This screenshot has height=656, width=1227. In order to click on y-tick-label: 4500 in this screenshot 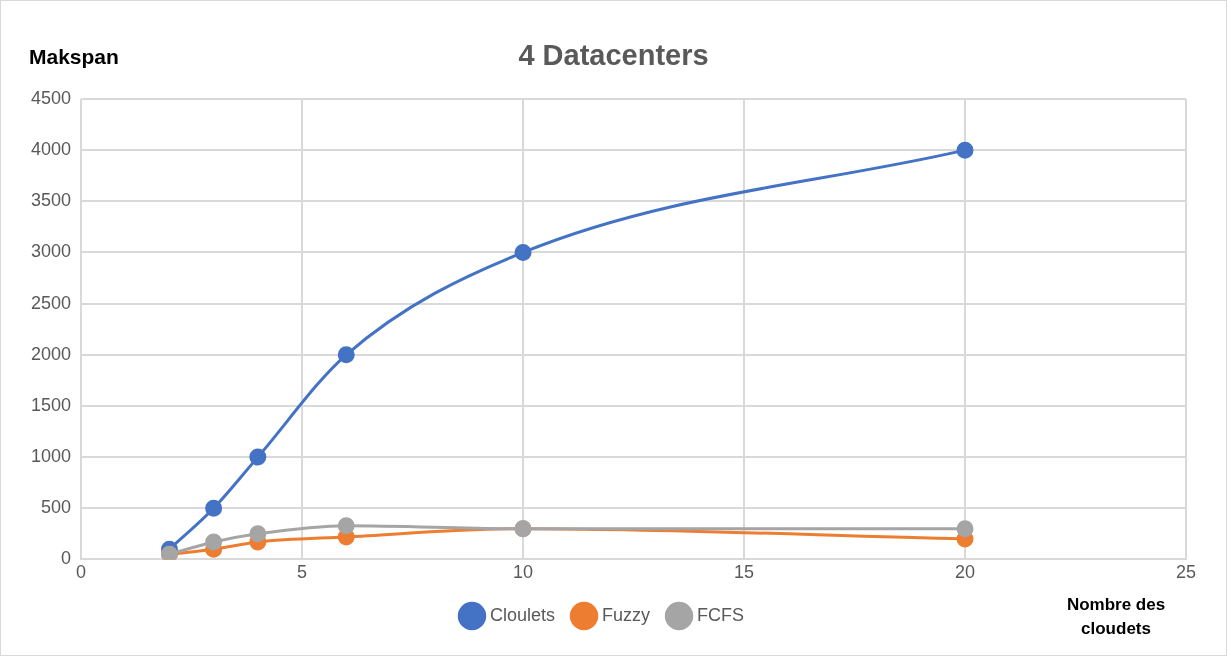, I will do `click(51, 97)`.